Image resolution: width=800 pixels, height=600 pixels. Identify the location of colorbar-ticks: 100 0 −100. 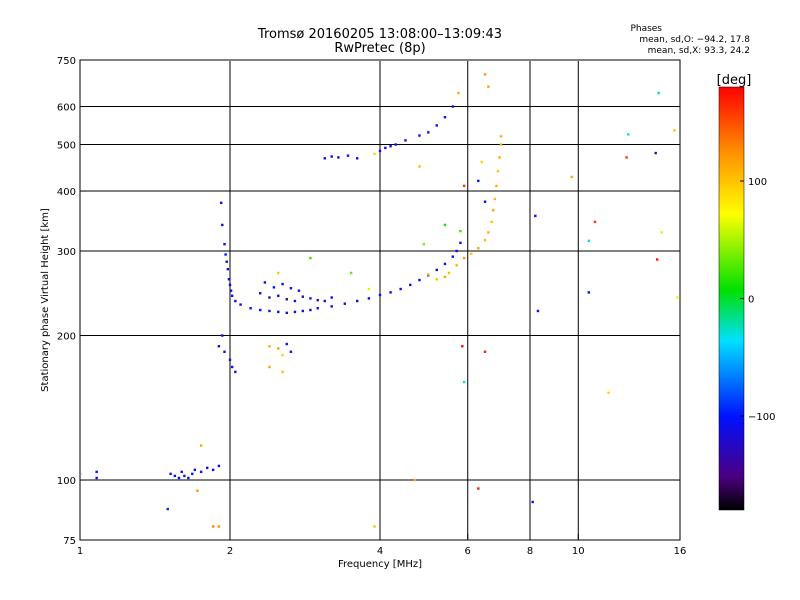
(757, 300).